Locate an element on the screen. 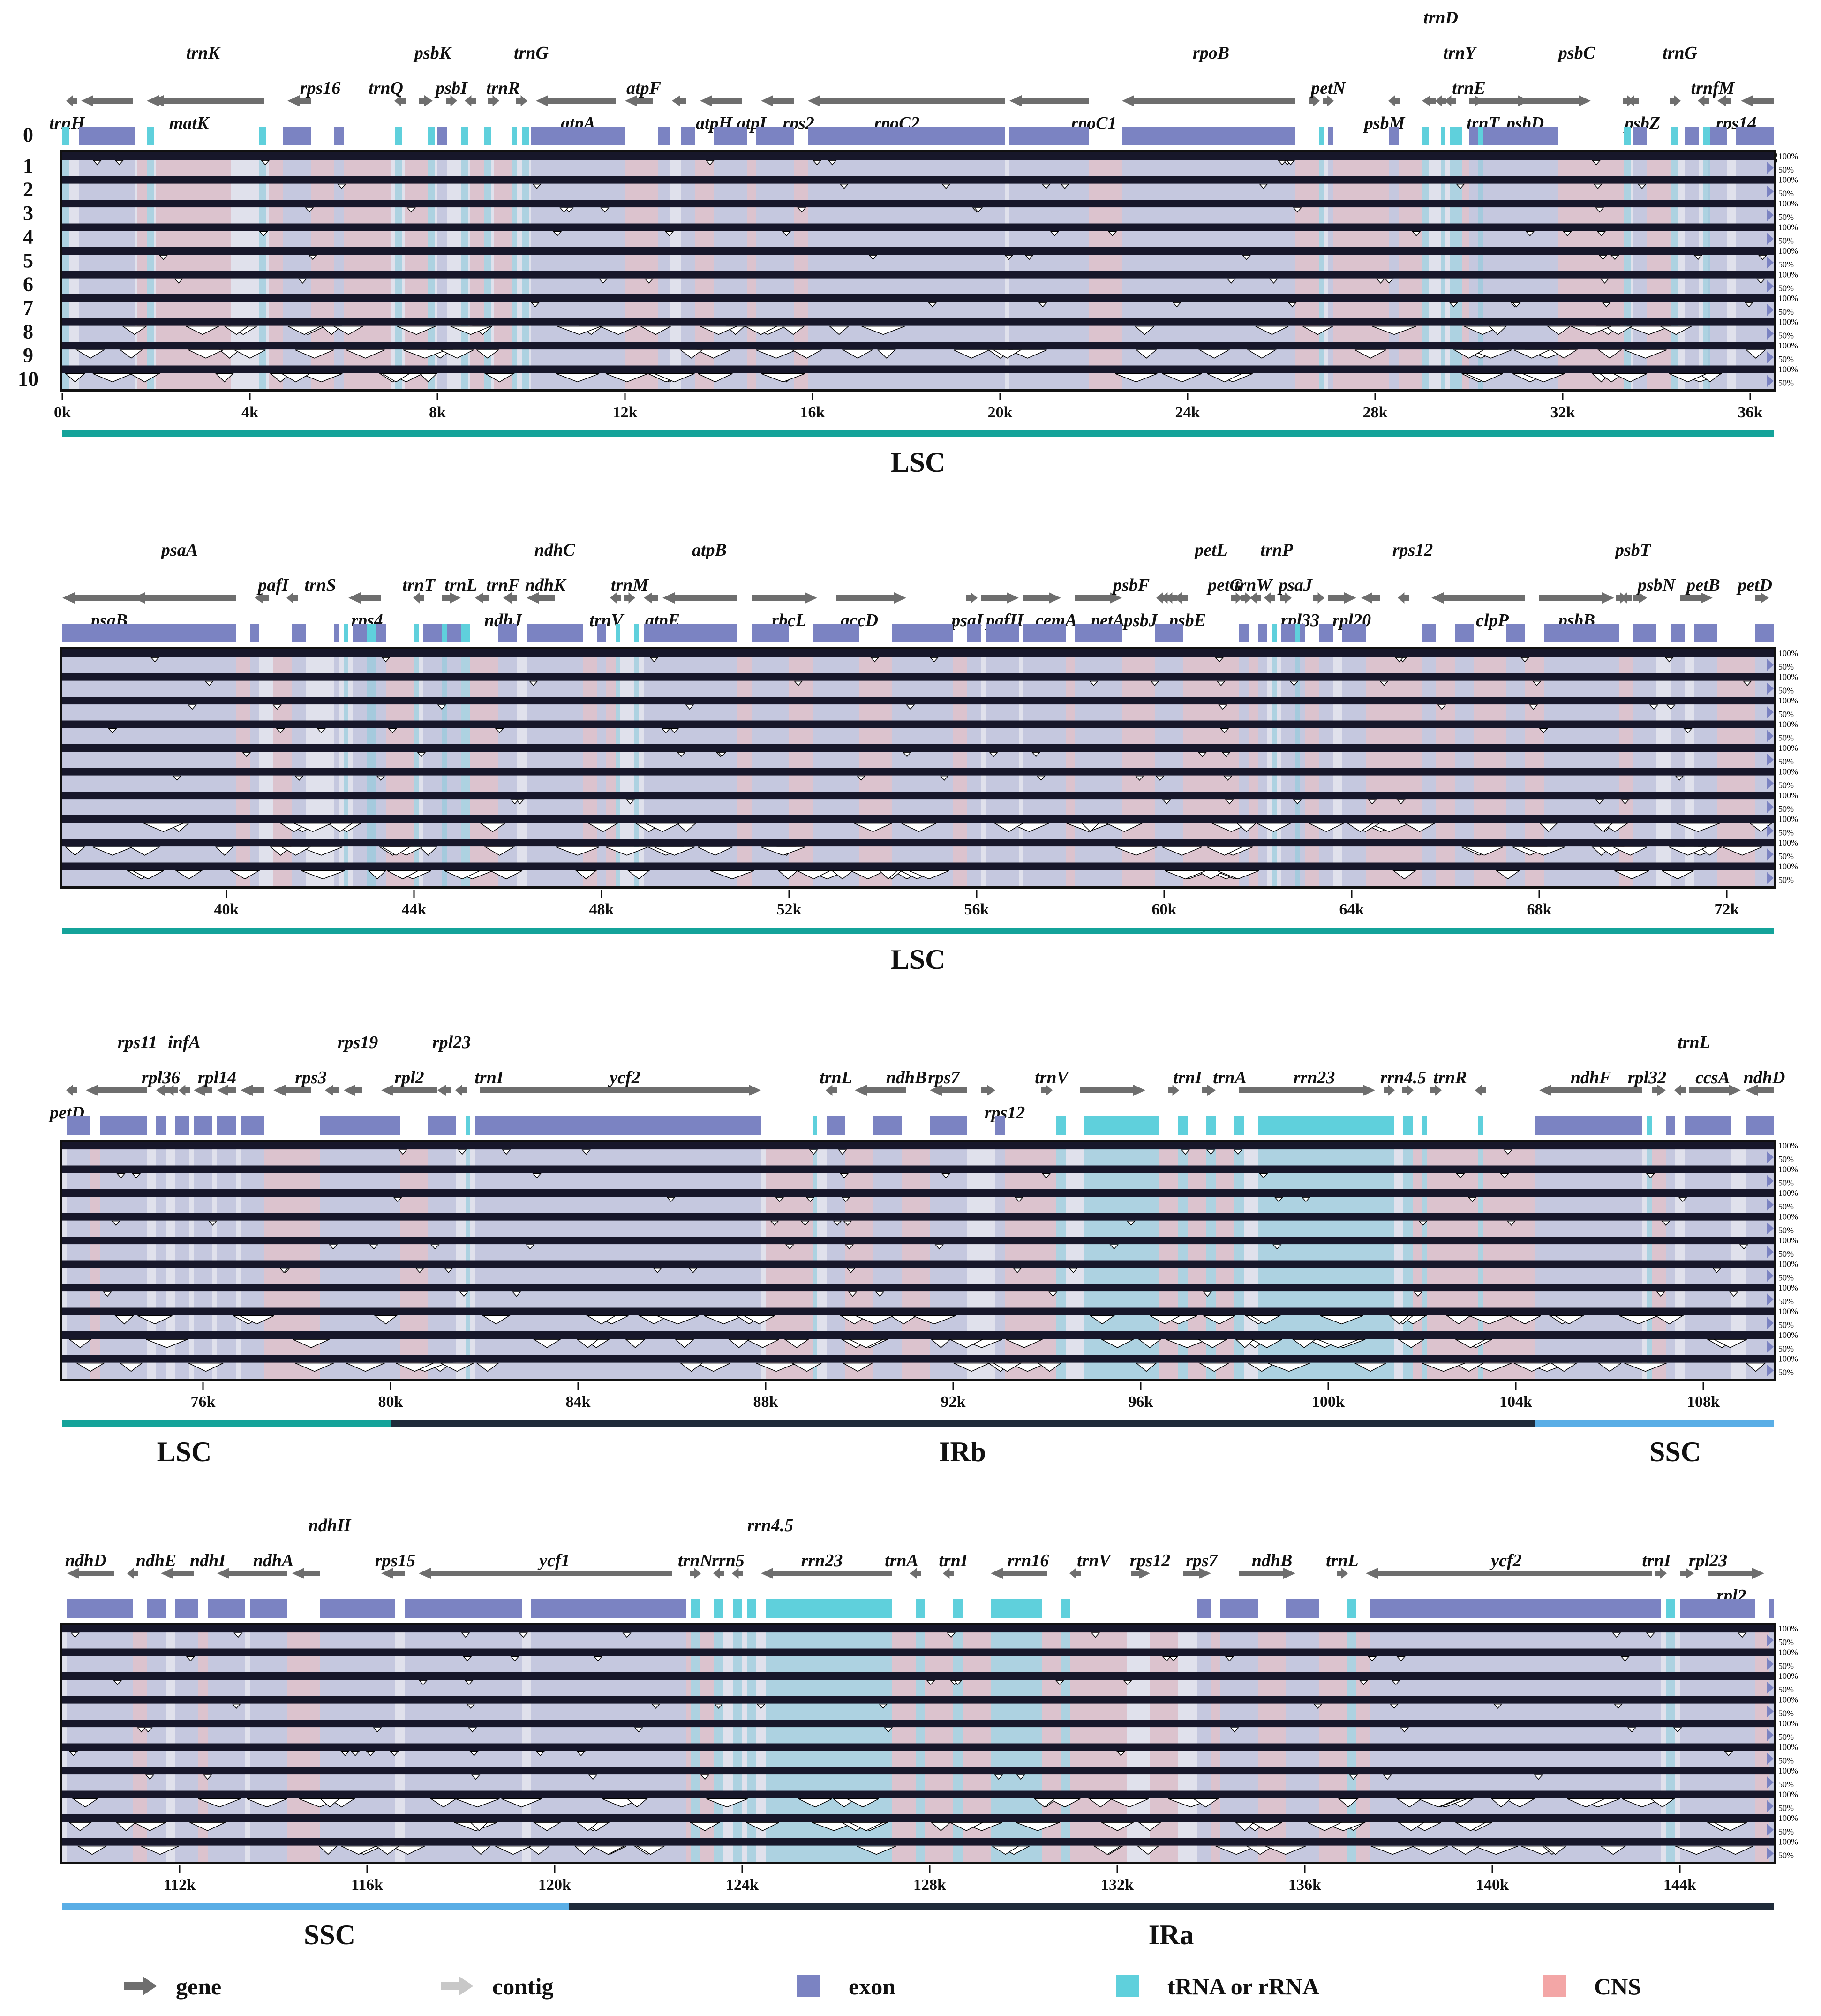  tick-label: 56k is located at coordinates (977, 909).